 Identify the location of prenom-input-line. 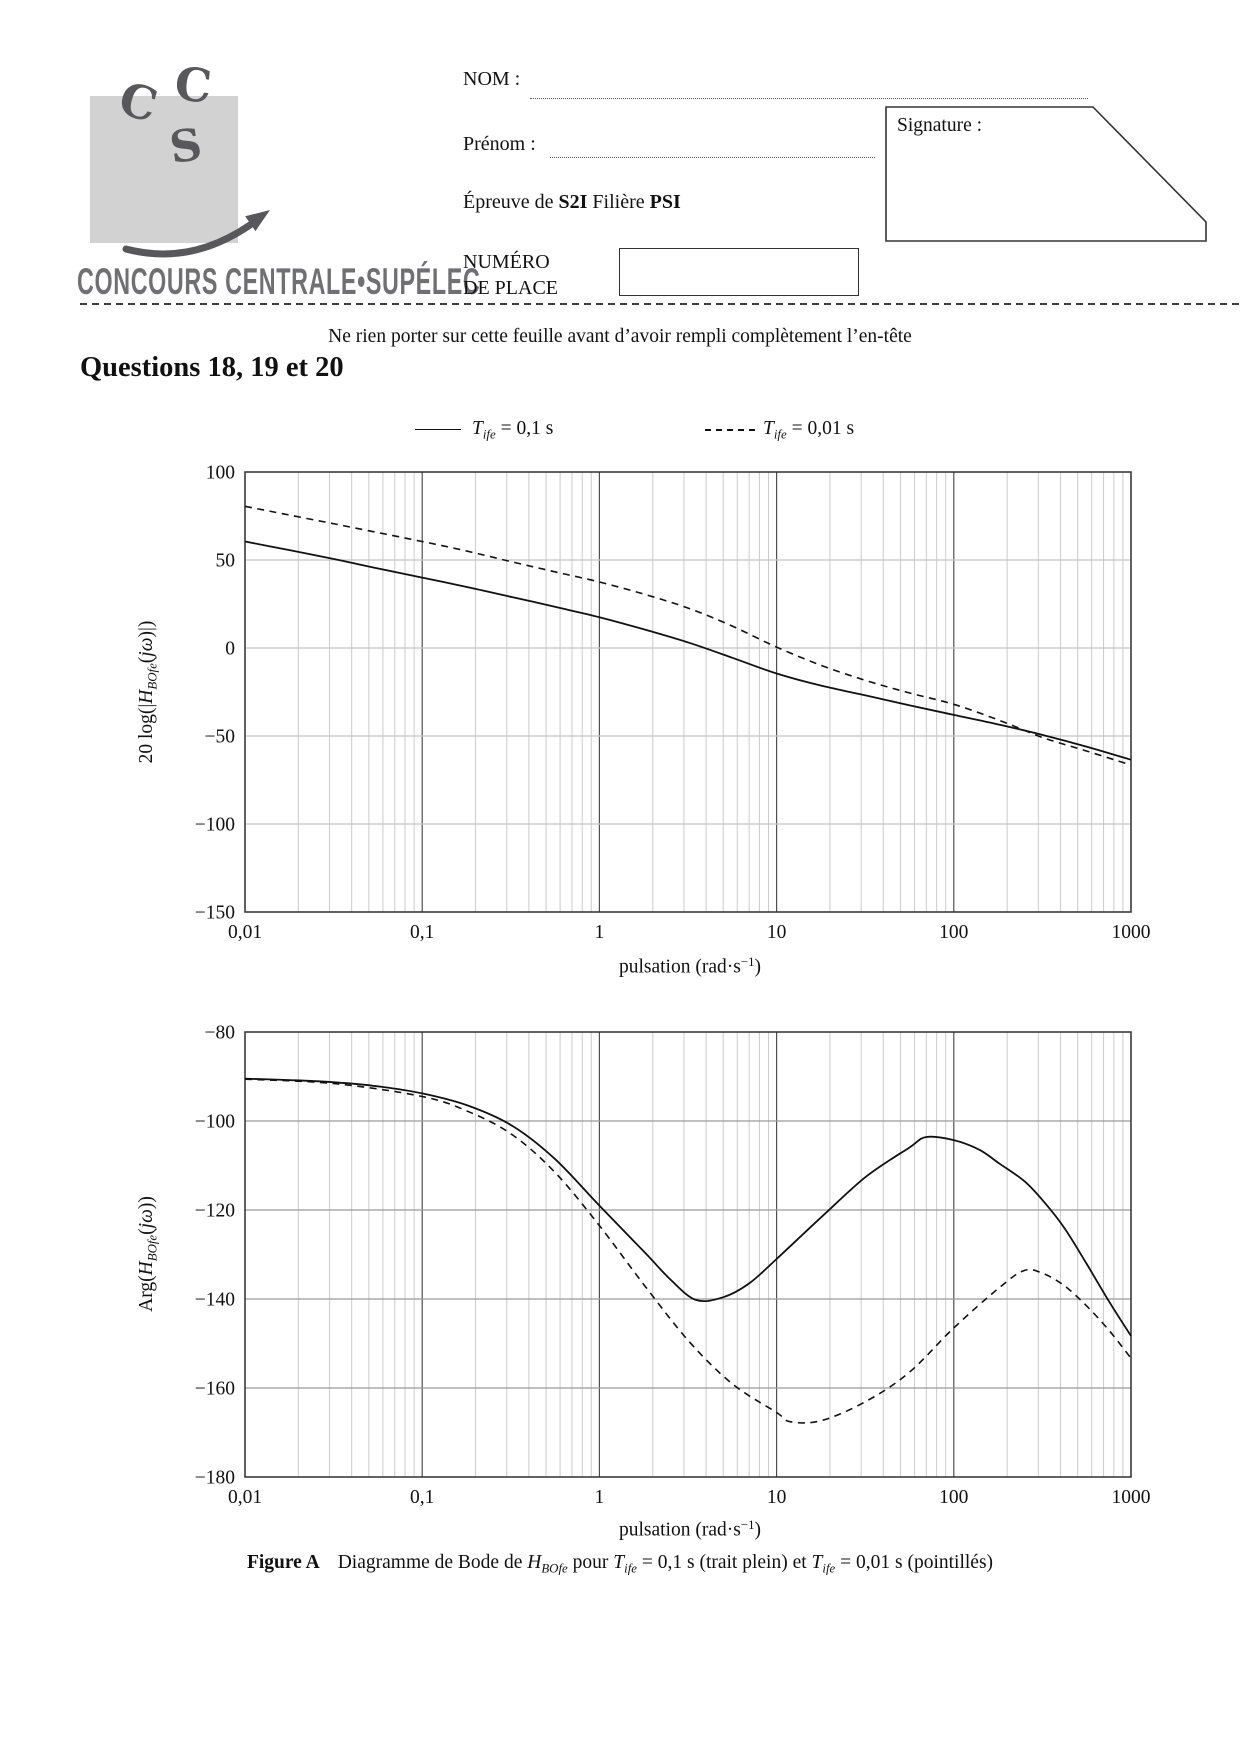
(712, 149).